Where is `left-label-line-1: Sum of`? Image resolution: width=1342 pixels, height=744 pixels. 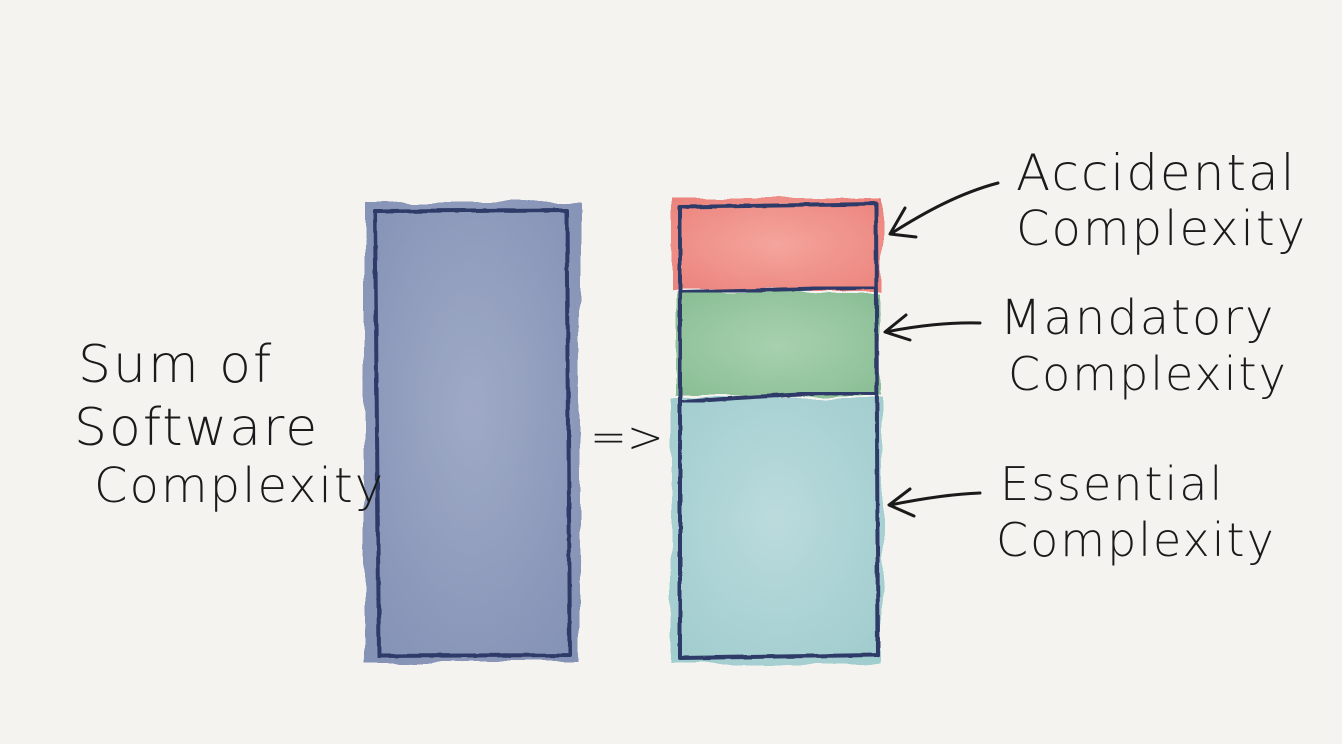 left-label-line-1: Sum of is located at coordinates (175, 365).